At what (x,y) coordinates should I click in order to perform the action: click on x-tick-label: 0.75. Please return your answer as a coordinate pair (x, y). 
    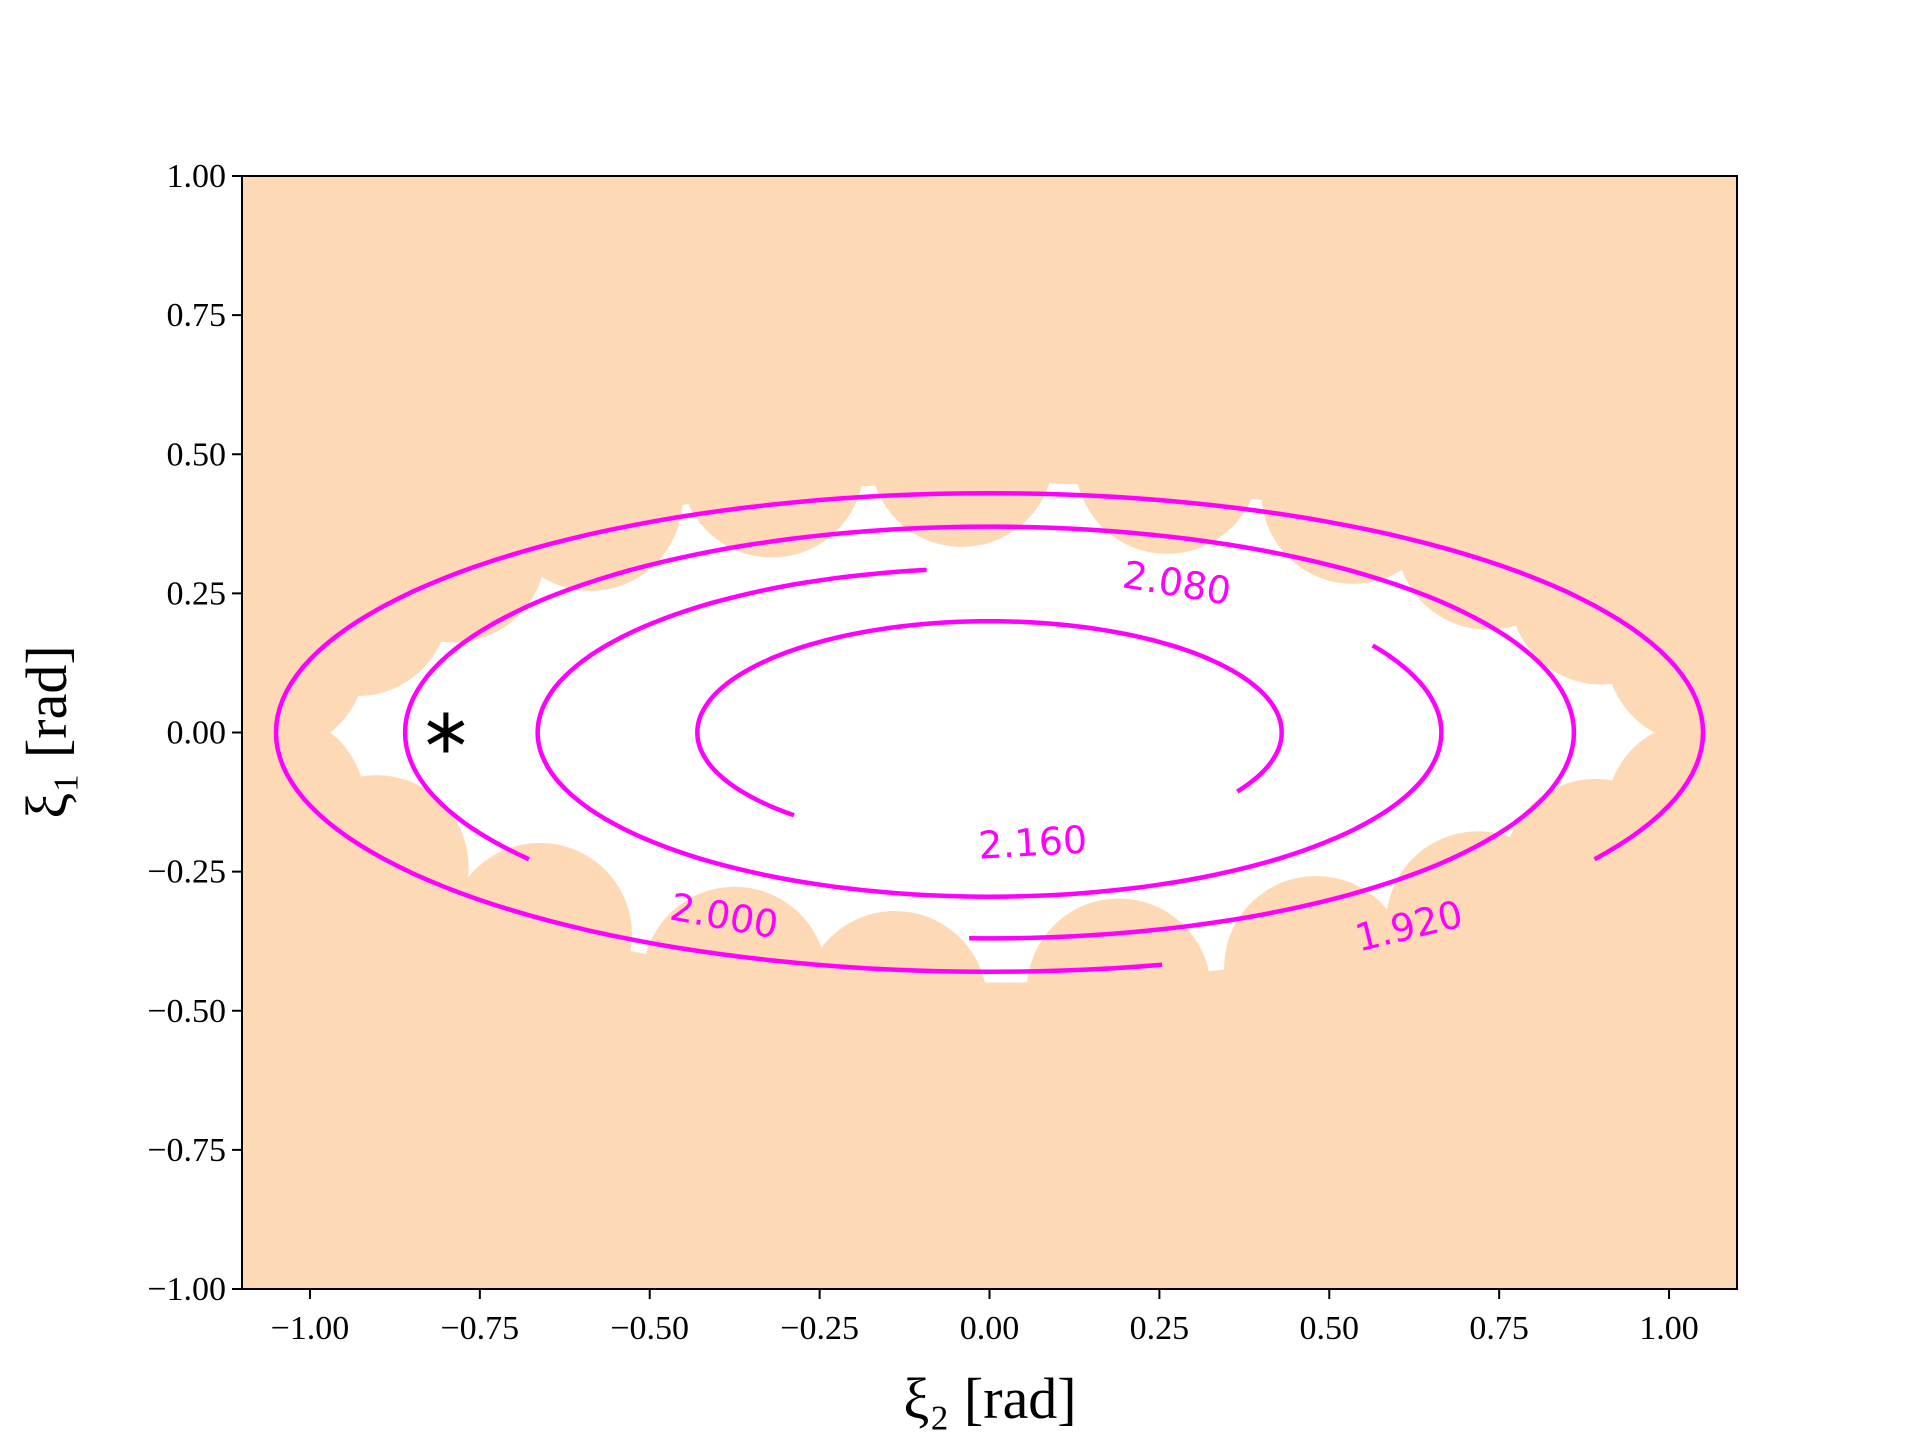
    Looking at the image, I should click on (1499, 1328).